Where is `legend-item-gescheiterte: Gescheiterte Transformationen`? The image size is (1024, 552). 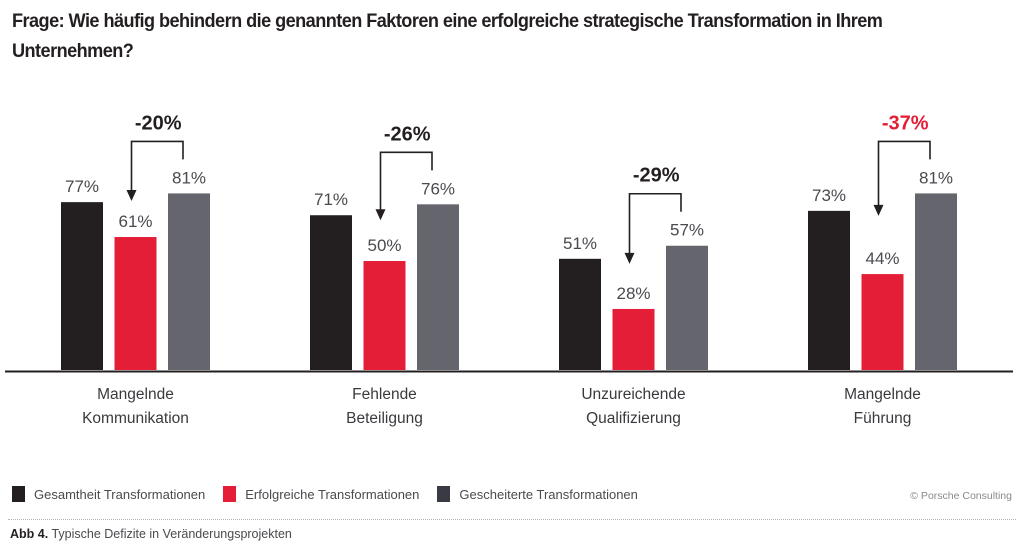 legend-item-gescheiterte: Gescheiterte Transformationen is located at coordinates (537, 494).